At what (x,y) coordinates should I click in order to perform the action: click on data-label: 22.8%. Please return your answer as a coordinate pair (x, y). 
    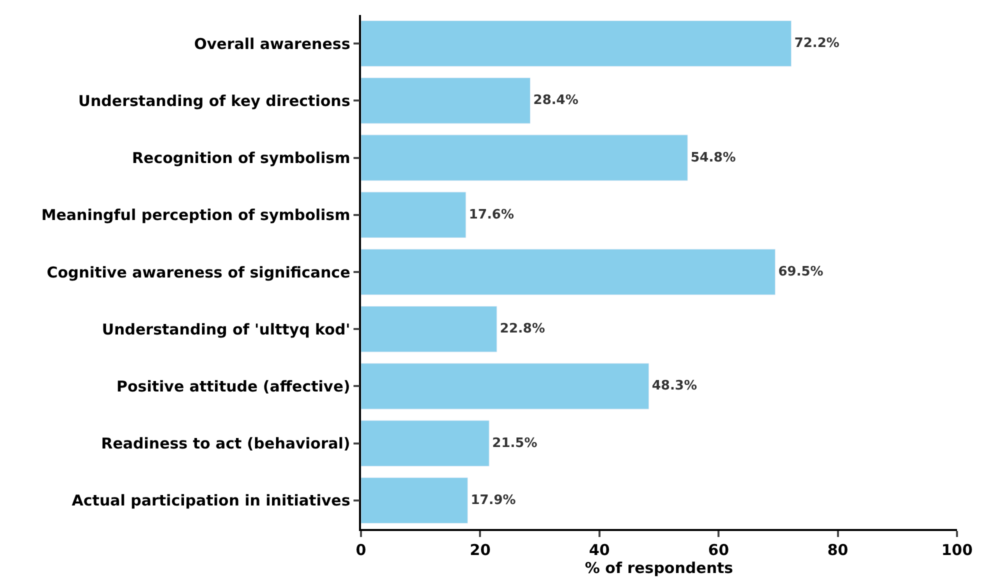
    Looking at the image, I should click on (522, 329).